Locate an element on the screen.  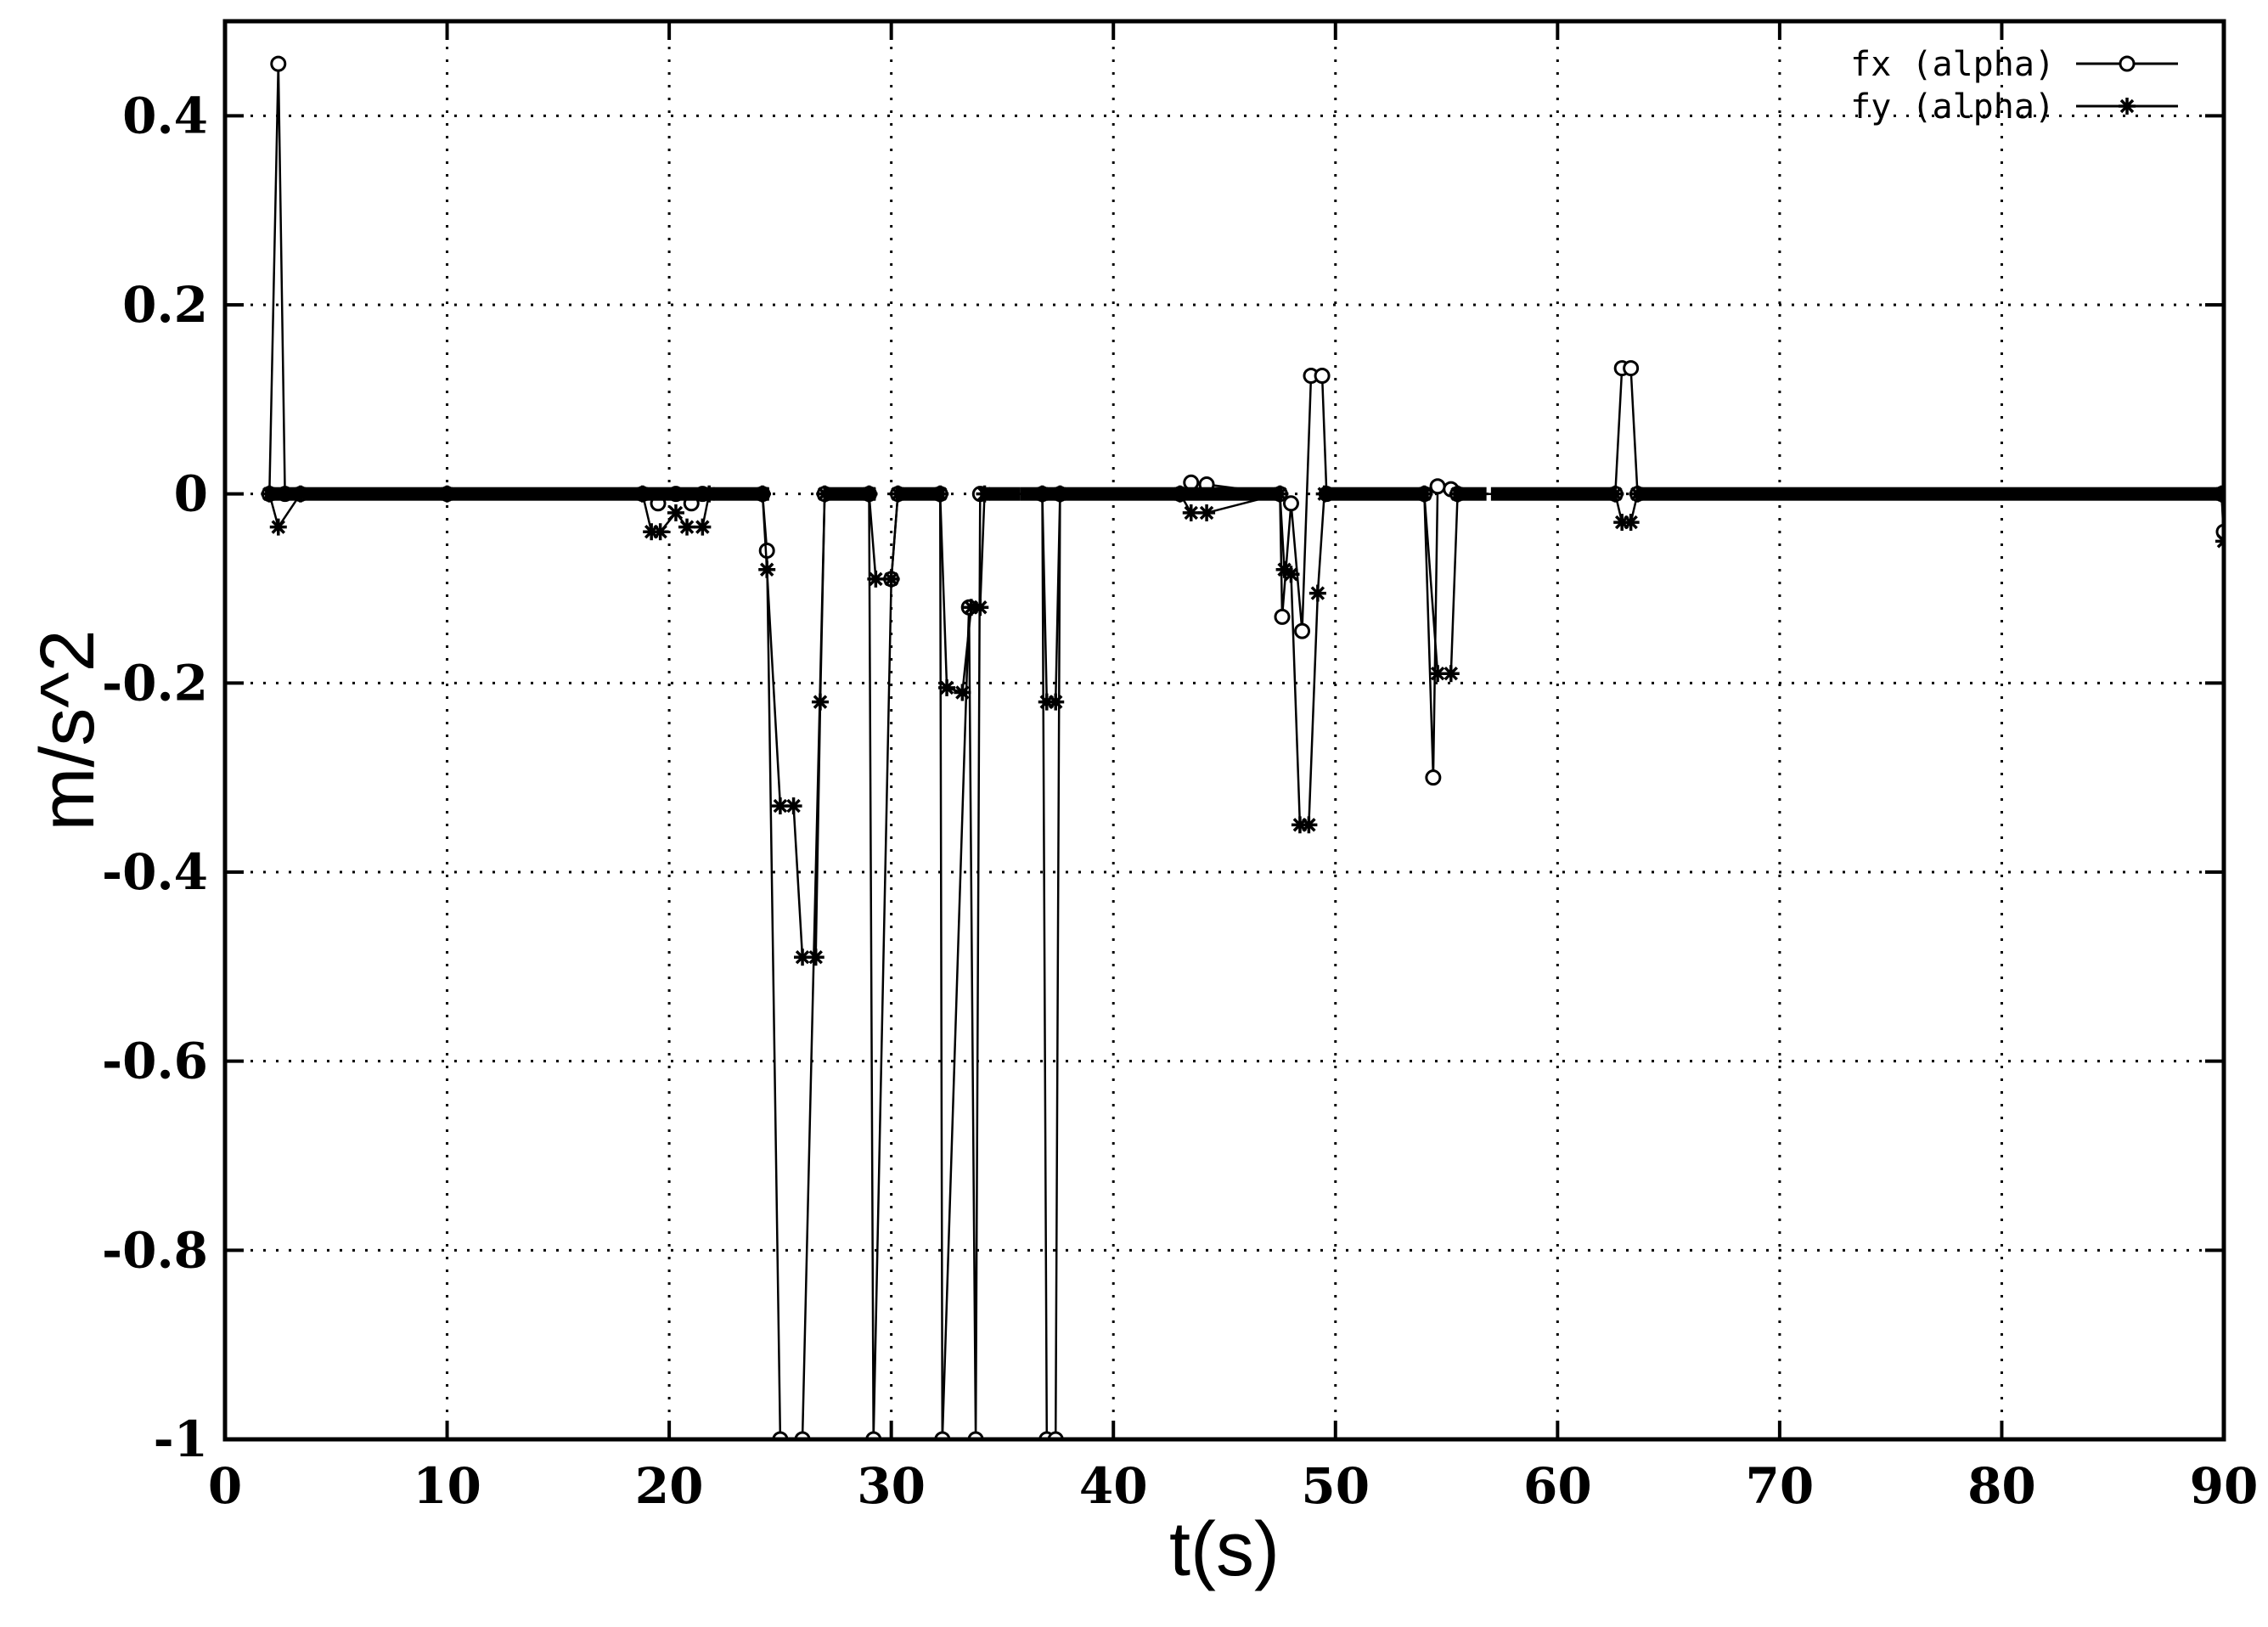
x-axis-label: t(s) is located at coordinates (1224, 1549).